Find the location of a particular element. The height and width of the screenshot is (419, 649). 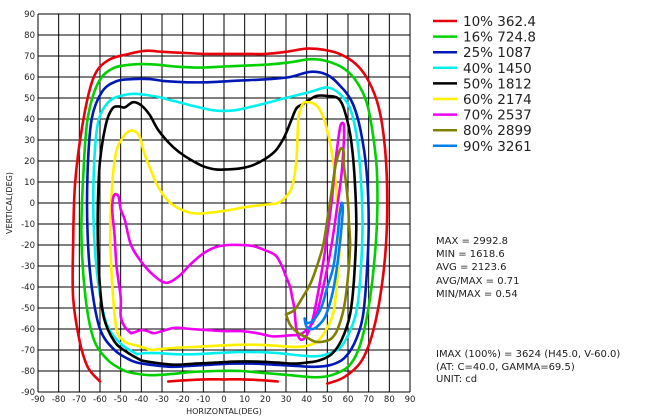

x-tick-label: -90 is located at coordinates (38, 400).